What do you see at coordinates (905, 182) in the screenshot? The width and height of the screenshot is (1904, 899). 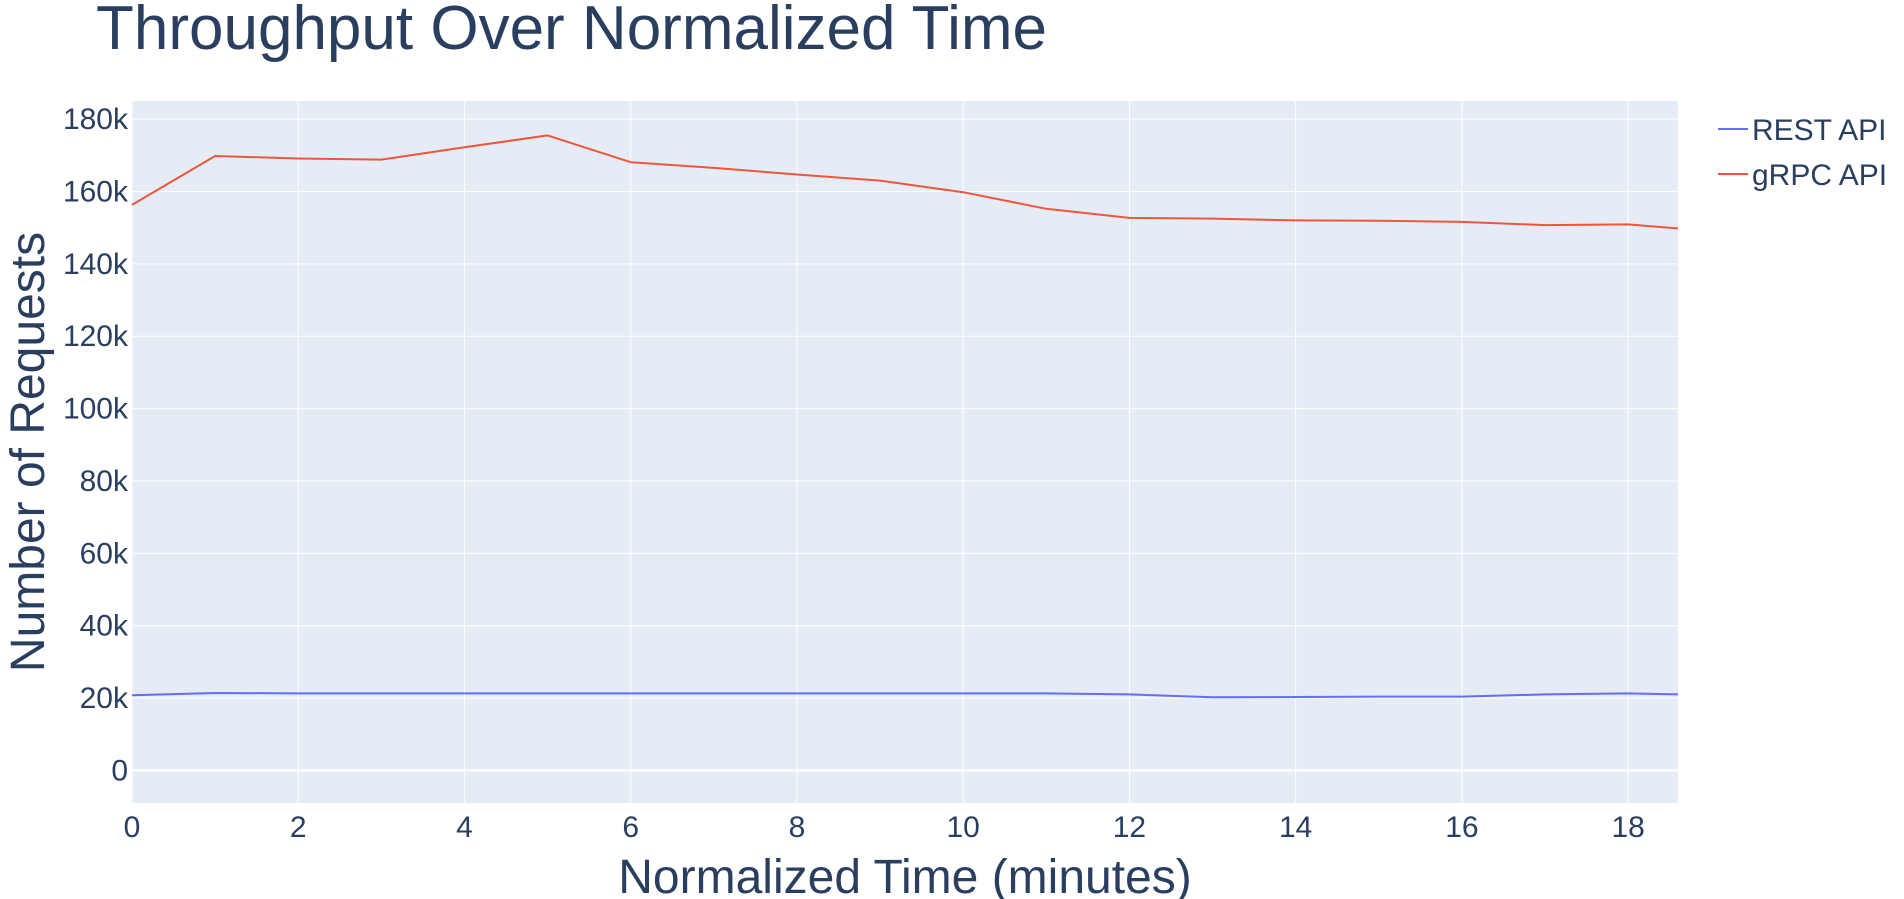 I see `series-line-grpc-api` at bounding box center [905, 182].